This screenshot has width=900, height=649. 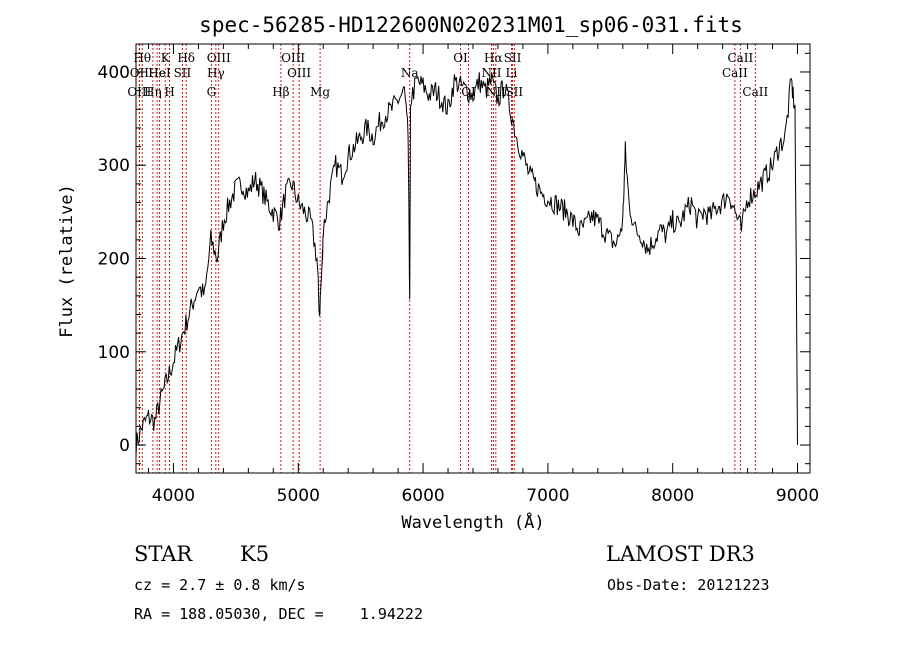 I want to click on spectral-line-label: Na, so click(x=410, y=73).